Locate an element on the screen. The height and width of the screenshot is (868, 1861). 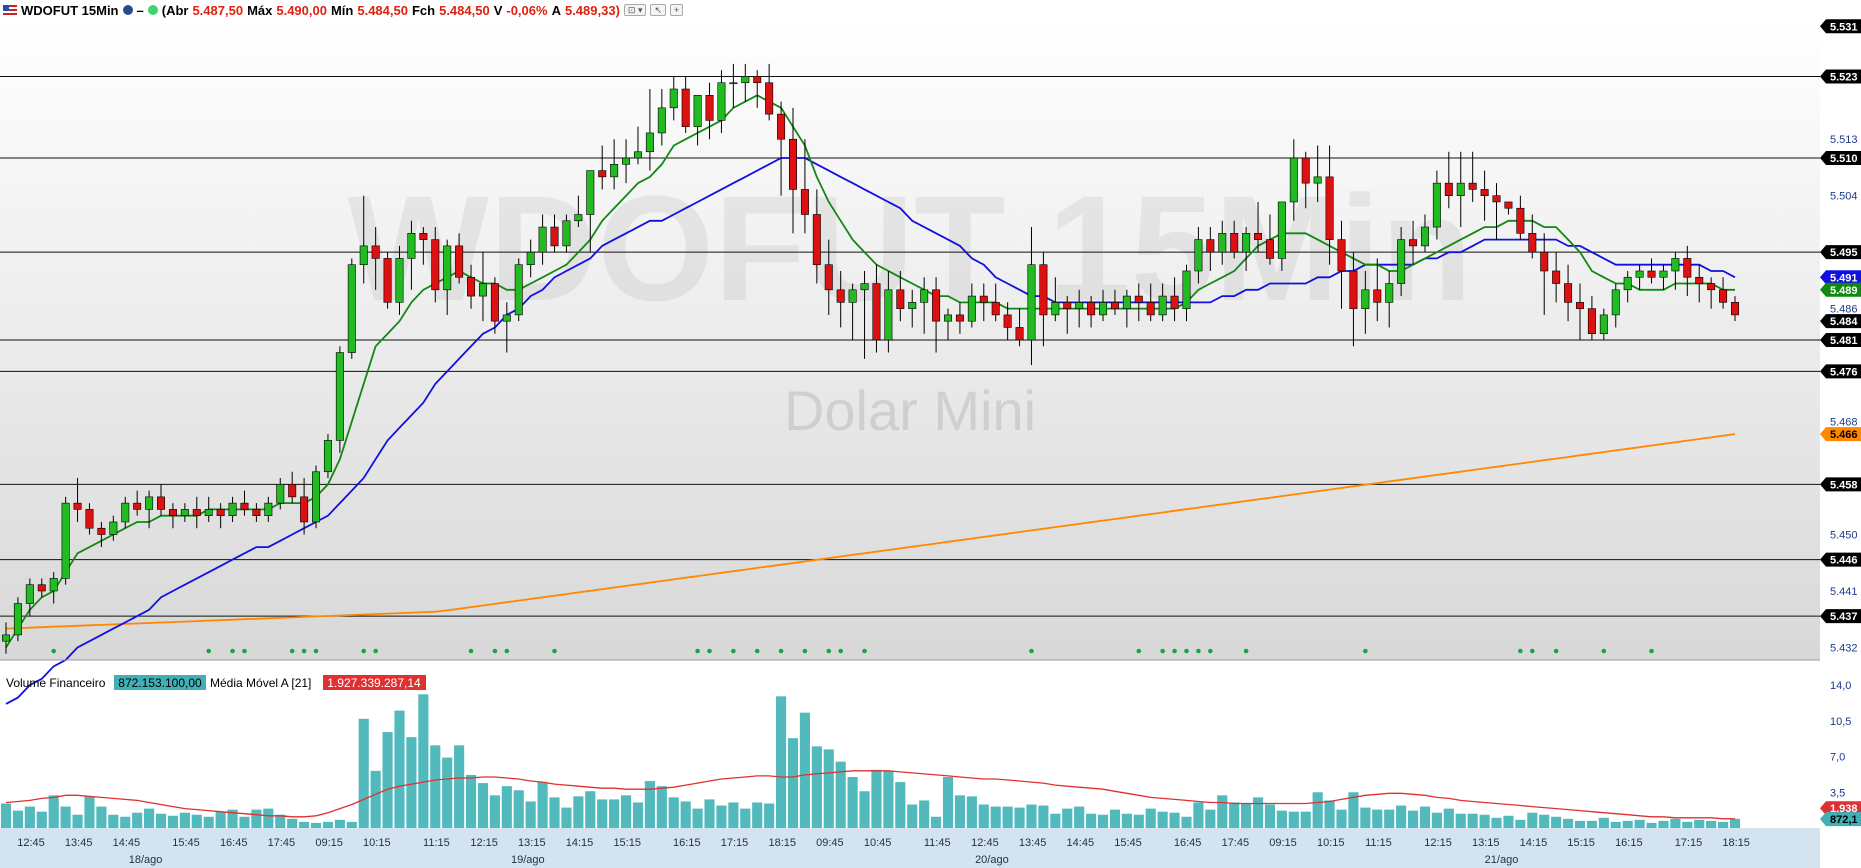
dashboard-icon is located at coordinates (127, 10).